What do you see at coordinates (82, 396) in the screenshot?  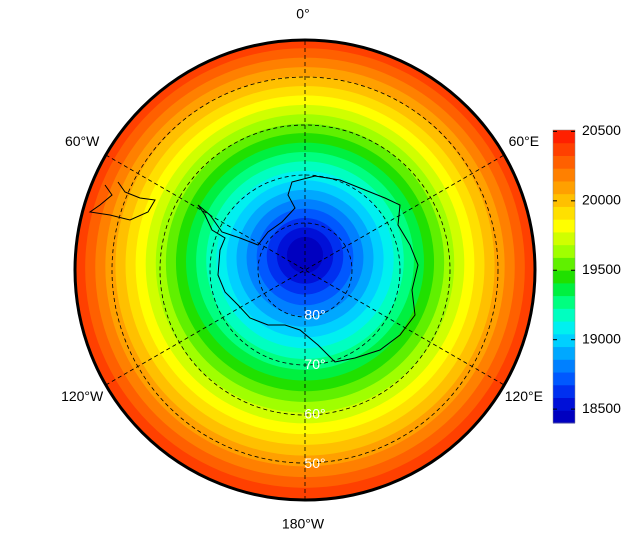 I see `longitude-label: 120°W` at bounding box center [82, 396].